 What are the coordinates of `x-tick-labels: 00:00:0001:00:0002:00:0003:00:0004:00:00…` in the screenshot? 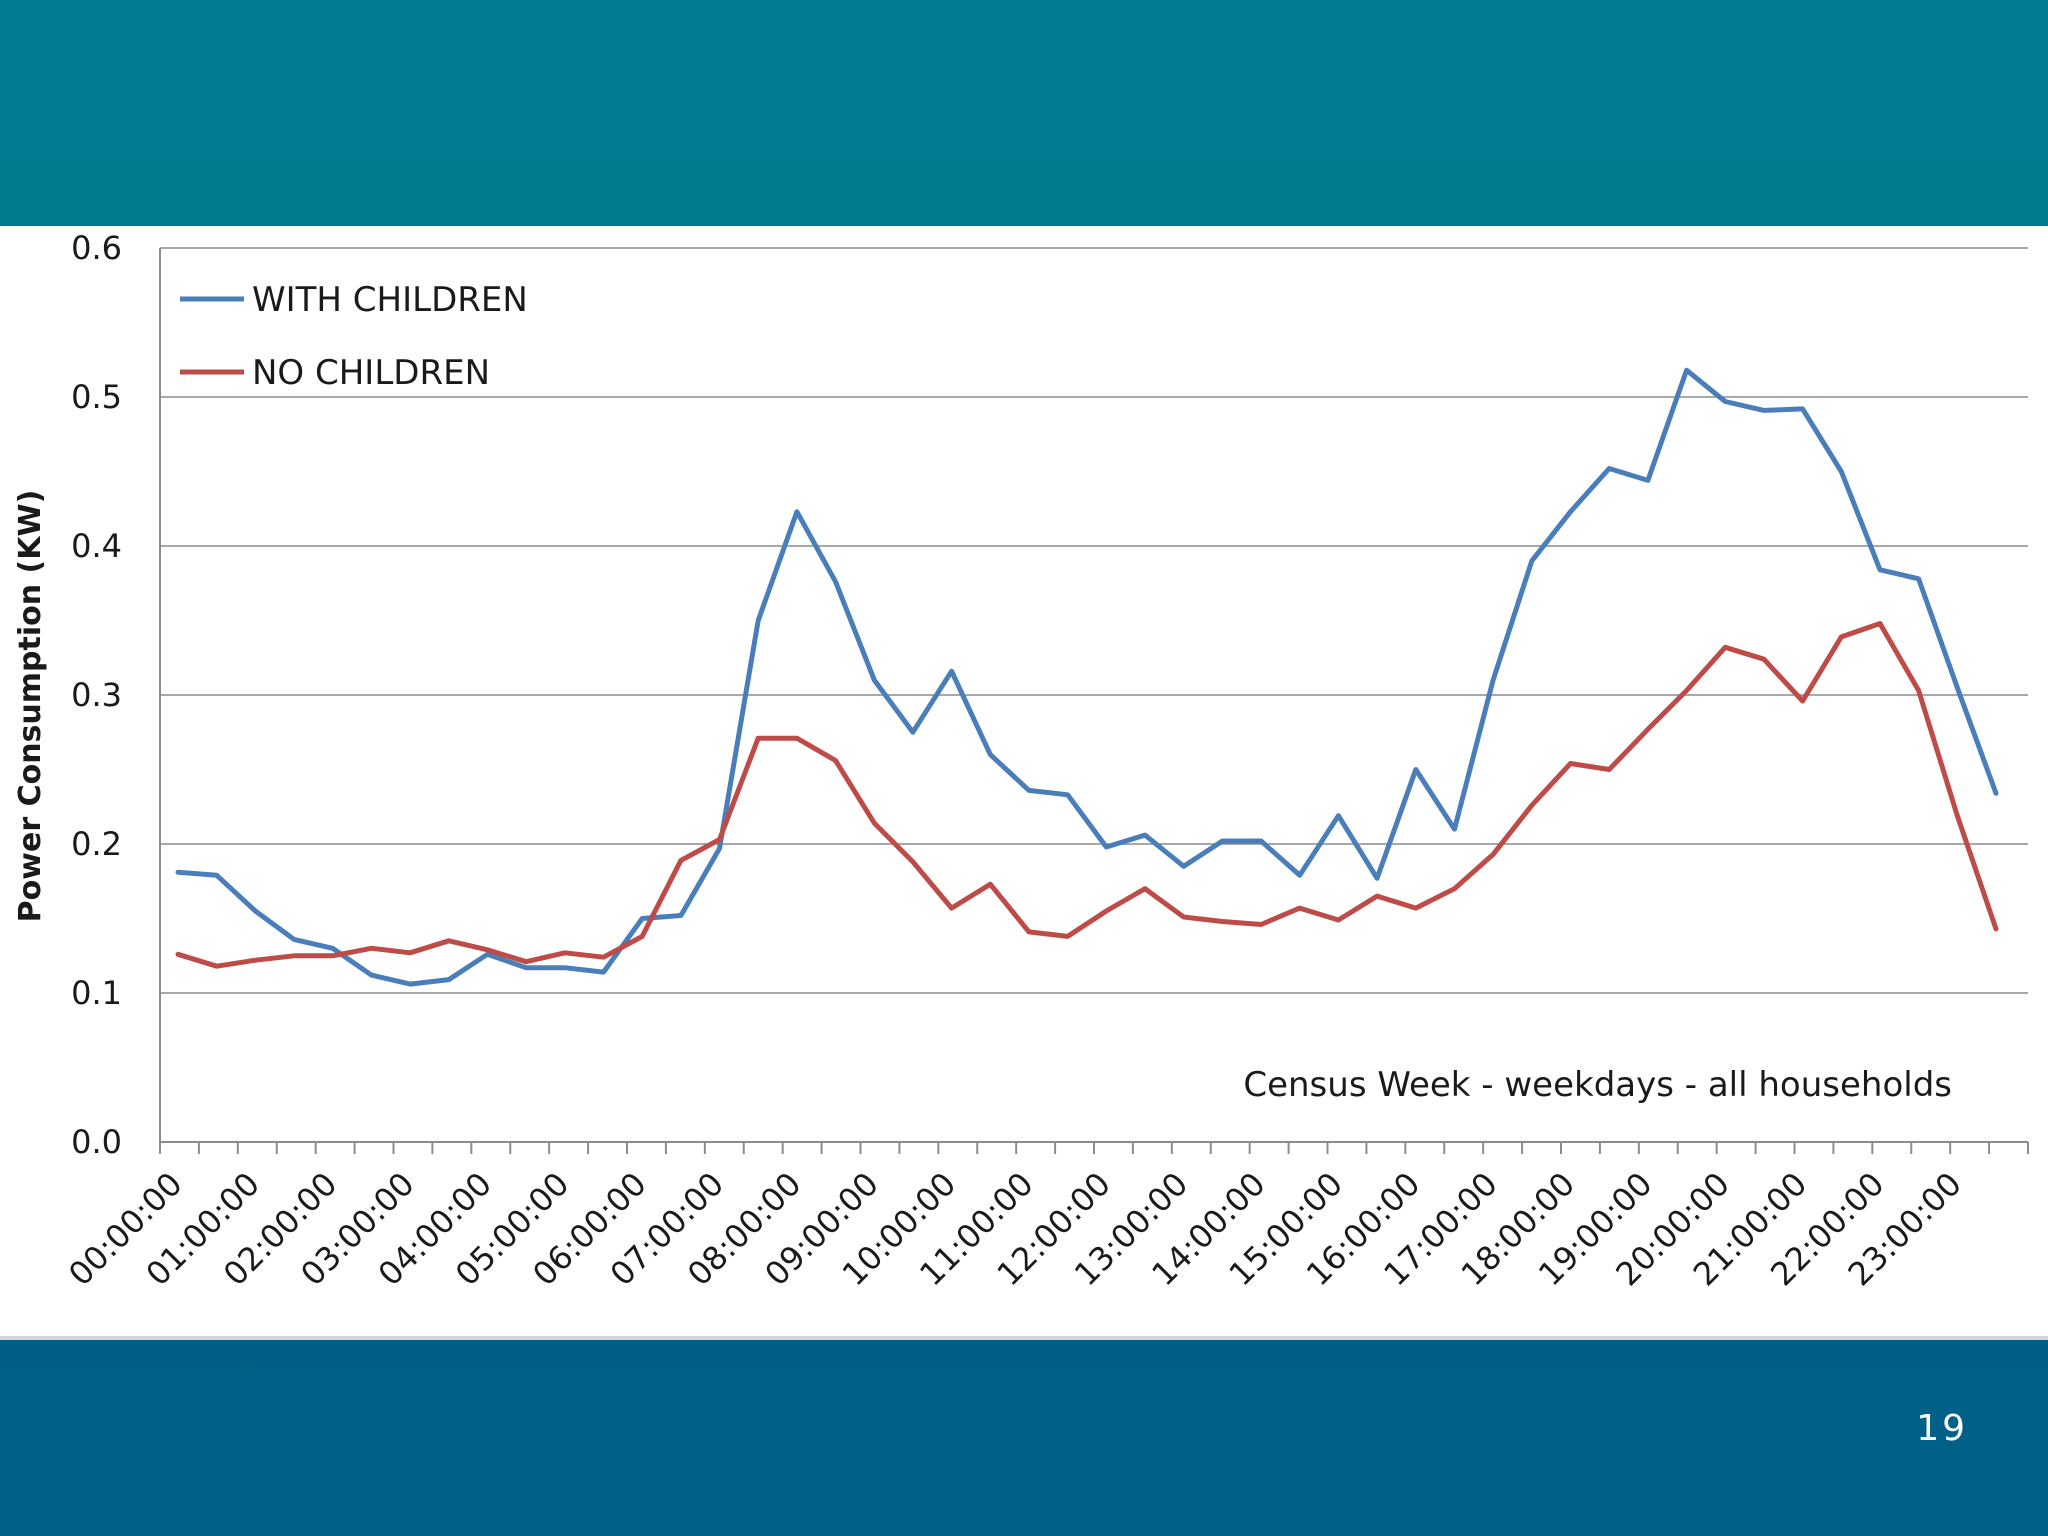 It's located at (1015, 1229).